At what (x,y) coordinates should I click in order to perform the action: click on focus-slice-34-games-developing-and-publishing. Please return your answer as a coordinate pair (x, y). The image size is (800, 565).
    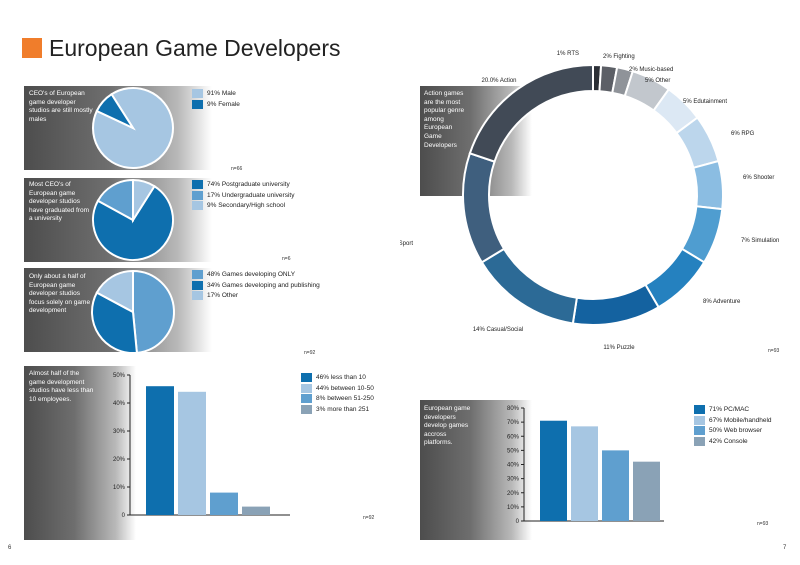
    Looking at the image, I should click on (114, 322).